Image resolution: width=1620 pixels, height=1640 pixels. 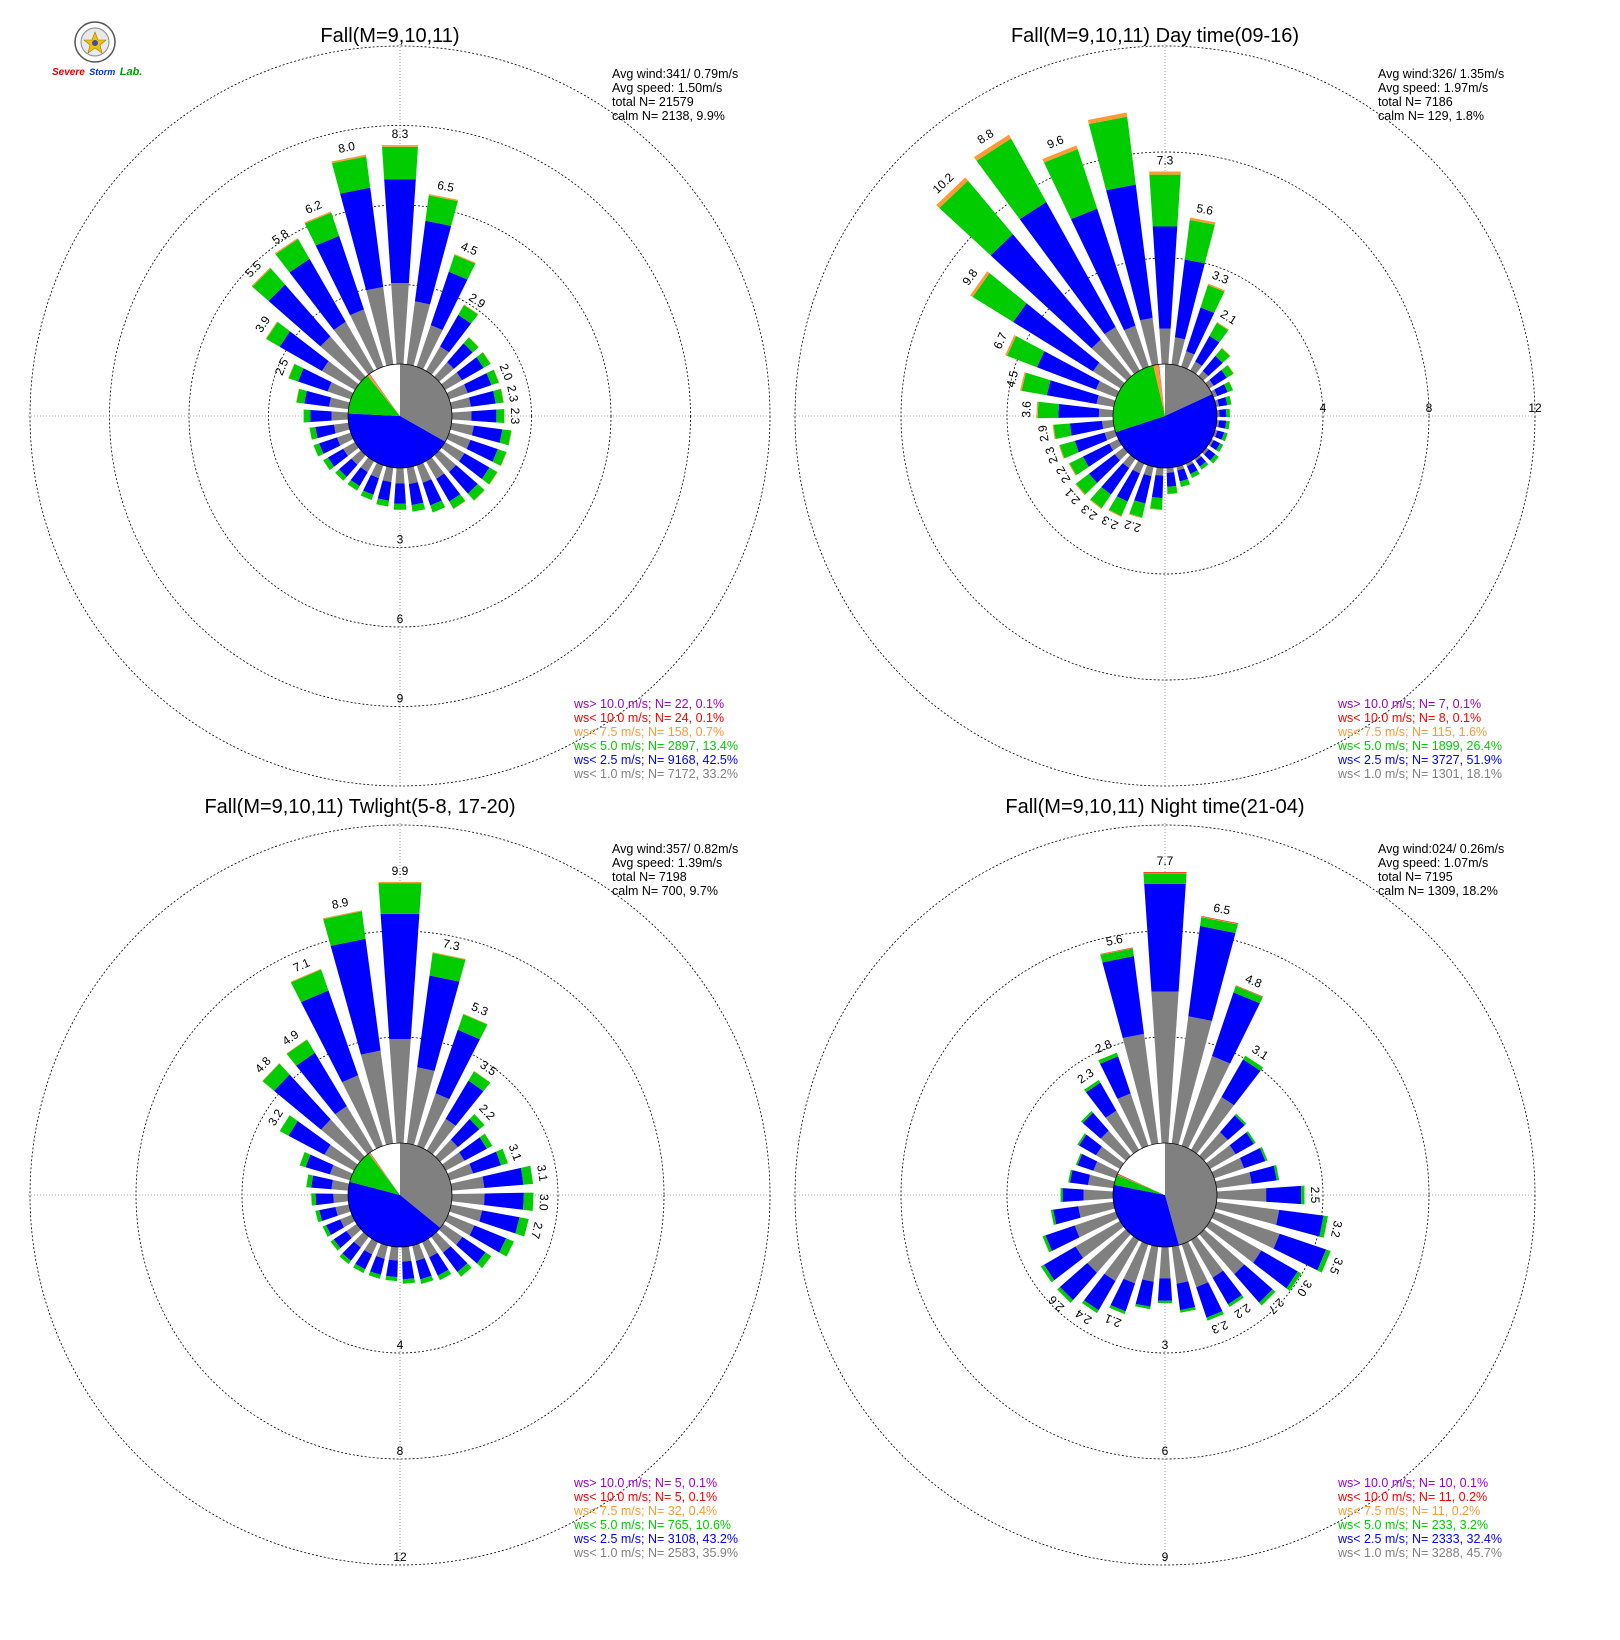 What do you see at coordinates (655, 746) in the screenshot?
I see `legend-entry: ws< 5.0 m/s; N= 2897, 13.4%` at bounding box center [655, 746].